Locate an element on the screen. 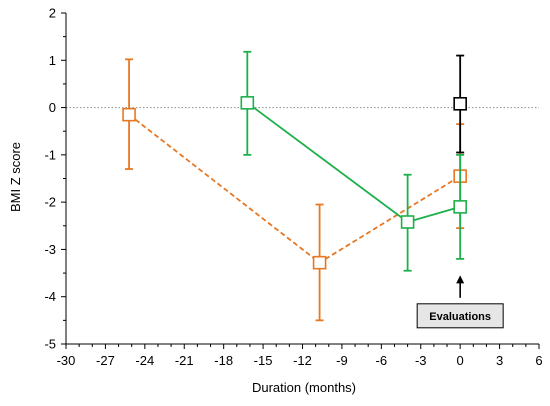  x-tick-label: -24 is located at coordinates (144, 360).